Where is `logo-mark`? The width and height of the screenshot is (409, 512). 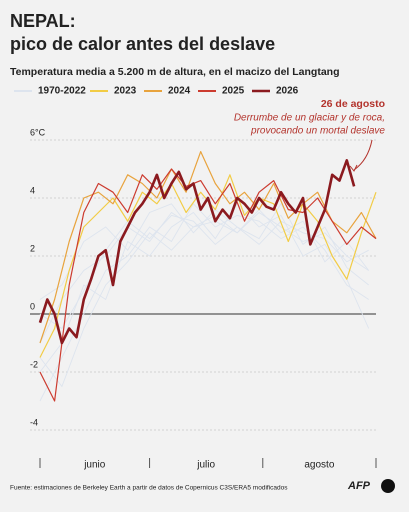 logo-mark is located at coordinates (388, 486).